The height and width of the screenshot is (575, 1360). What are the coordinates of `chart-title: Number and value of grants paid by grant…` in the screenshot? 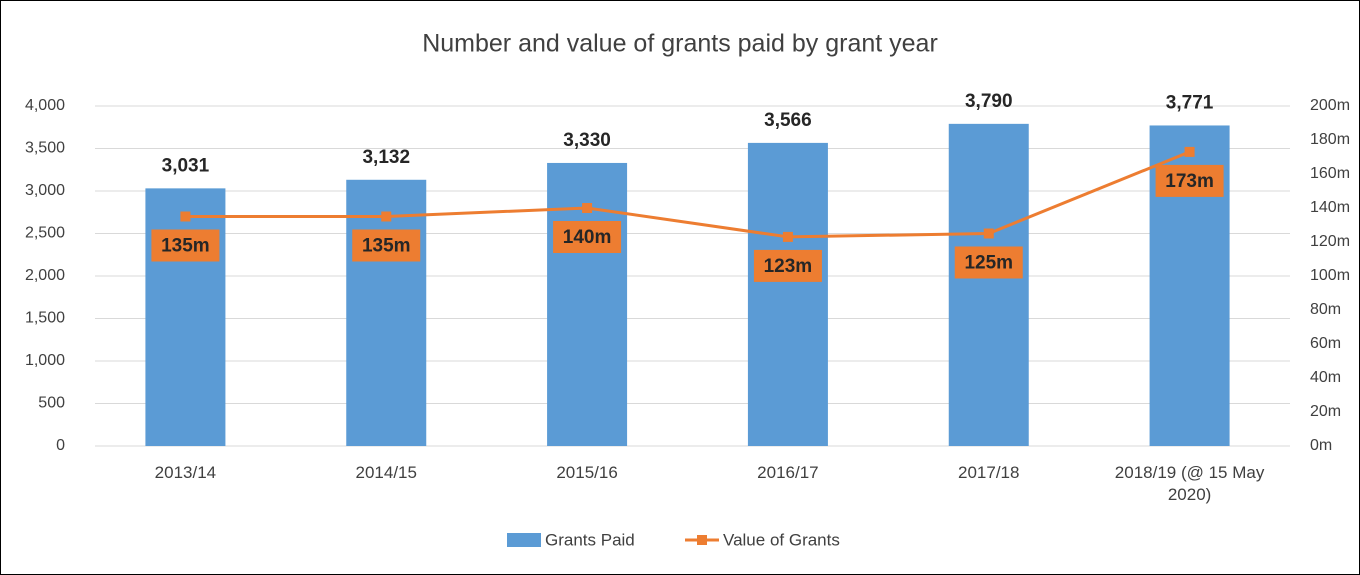 It's located at (680, 44).